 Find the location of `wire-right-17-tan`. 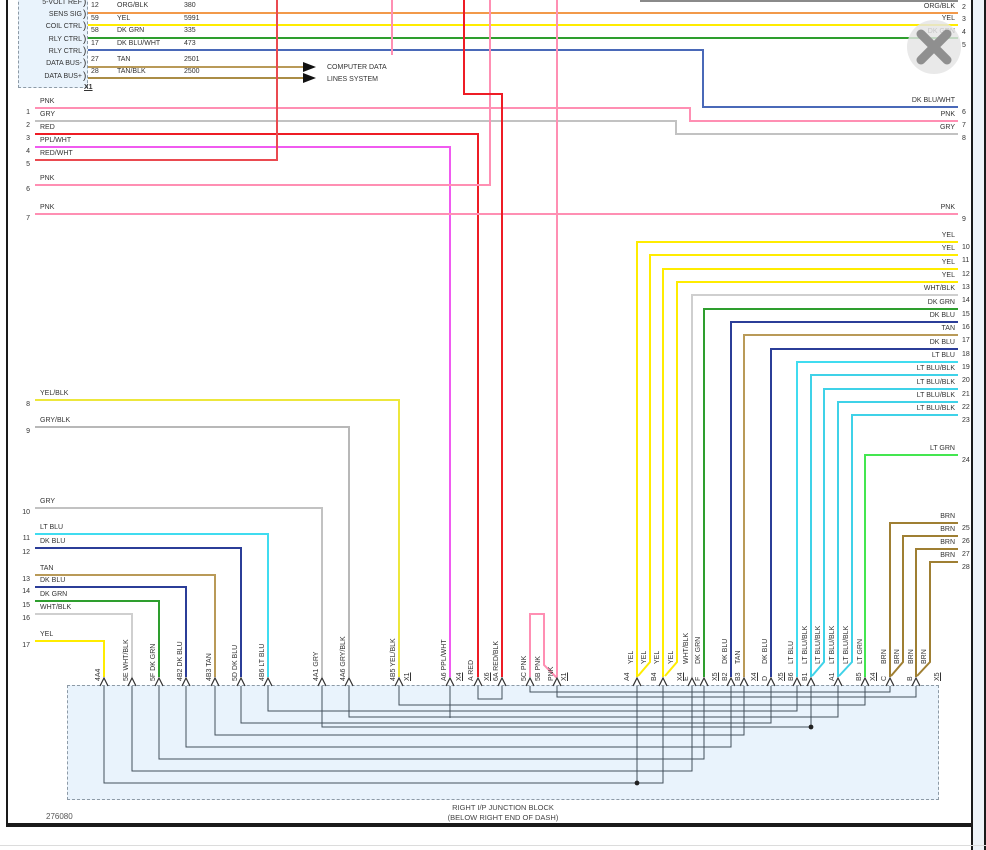

wire-right-17-tan is located at coordinates (850, 505).